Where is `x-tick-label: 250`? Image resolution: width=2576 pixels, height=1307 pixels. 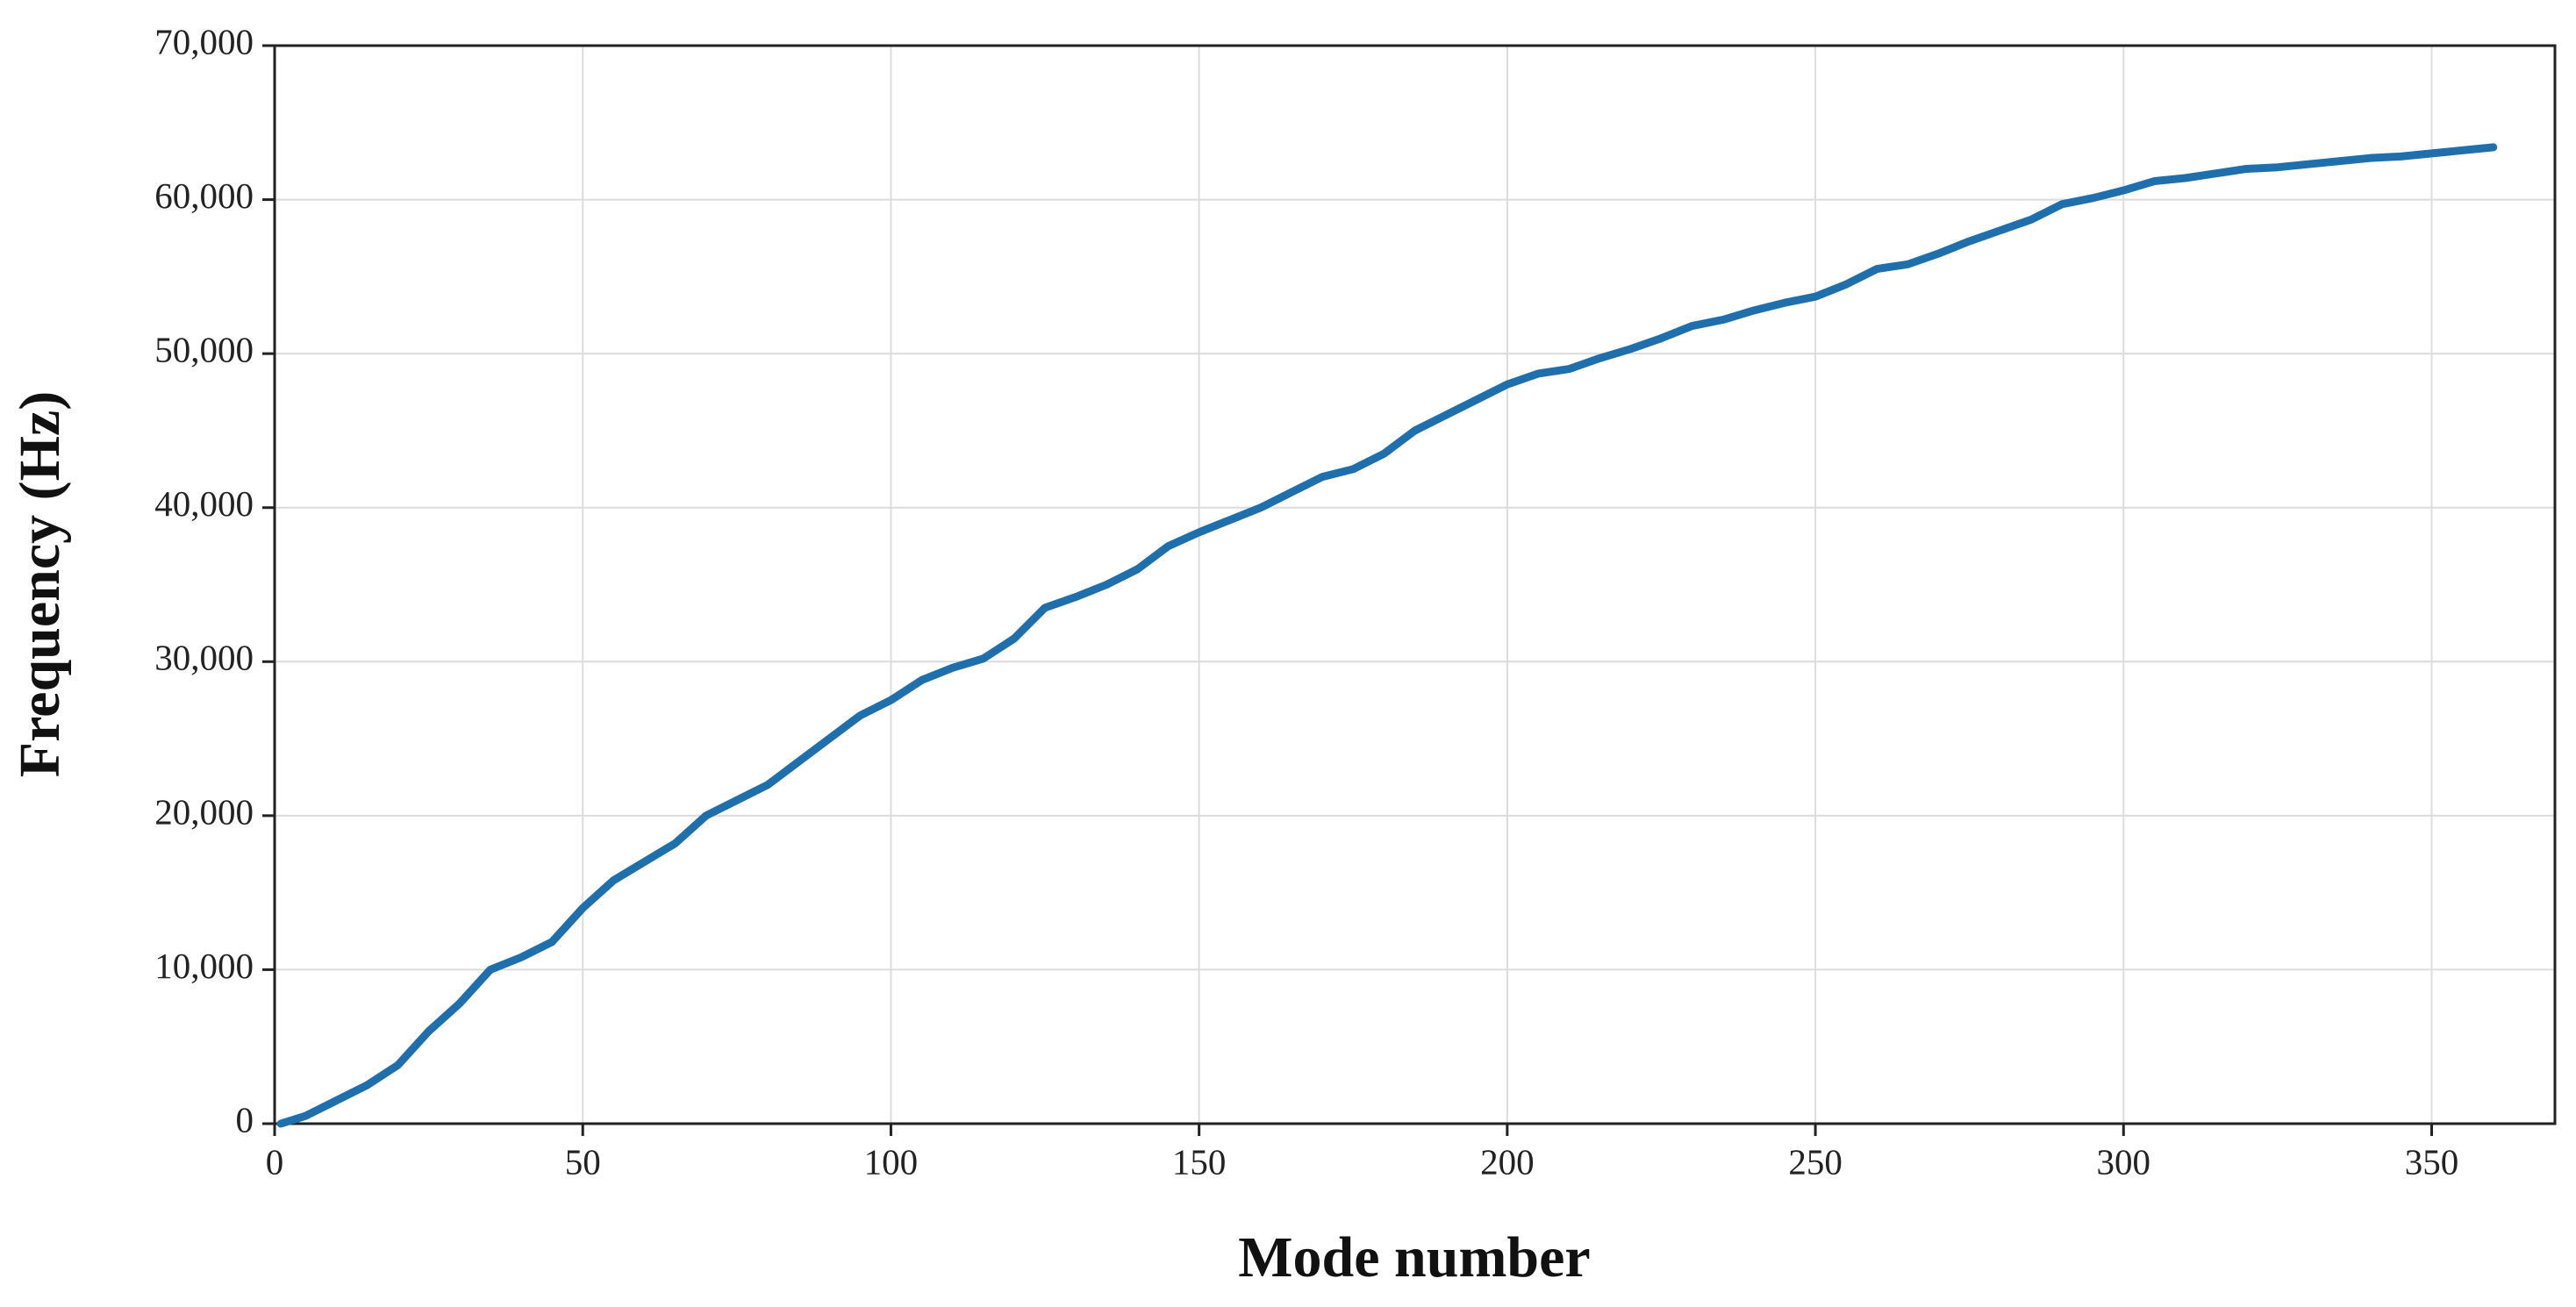 x-tick-label: 250 is located at coordinates (1815, 1161).